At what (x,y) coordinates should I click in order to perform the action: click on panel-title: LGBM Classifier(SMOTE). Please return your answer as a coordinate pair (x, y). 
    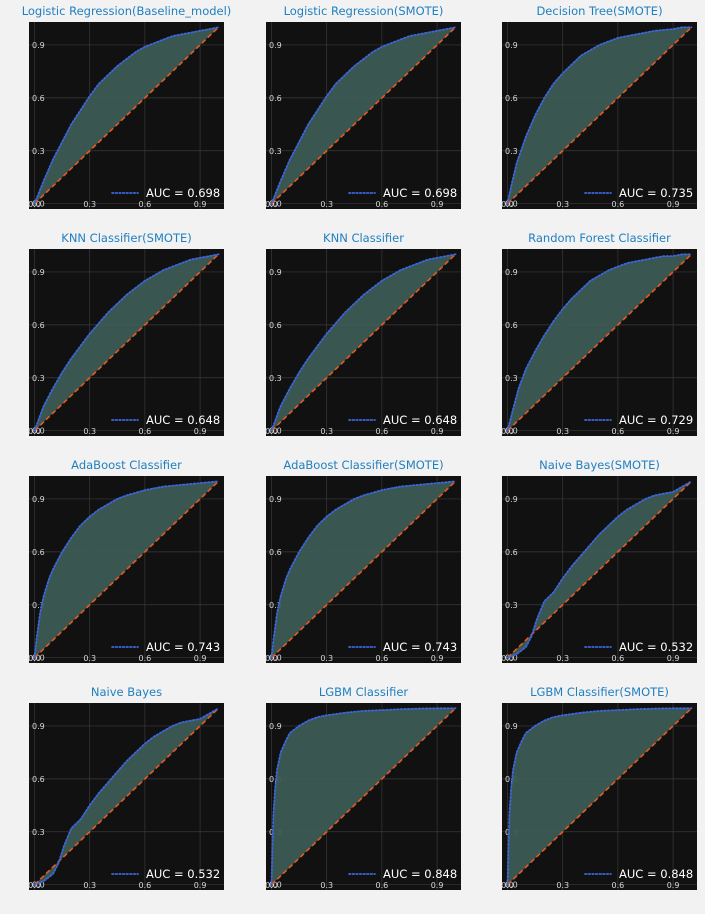
    Looking at the image, I should click on (599, 692).